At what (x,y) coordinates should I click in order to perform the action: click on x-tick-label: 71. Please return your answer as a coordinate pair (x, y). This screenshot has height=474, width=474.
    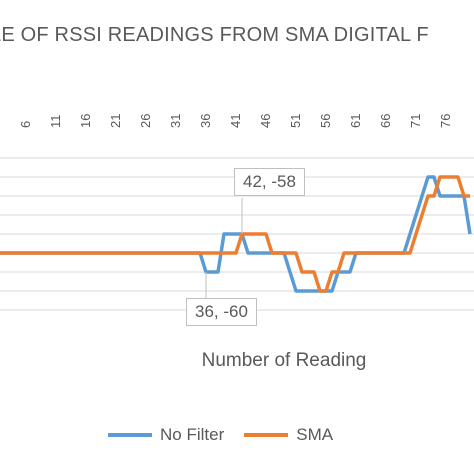
    Looking at the image, I should click on (415, 121).